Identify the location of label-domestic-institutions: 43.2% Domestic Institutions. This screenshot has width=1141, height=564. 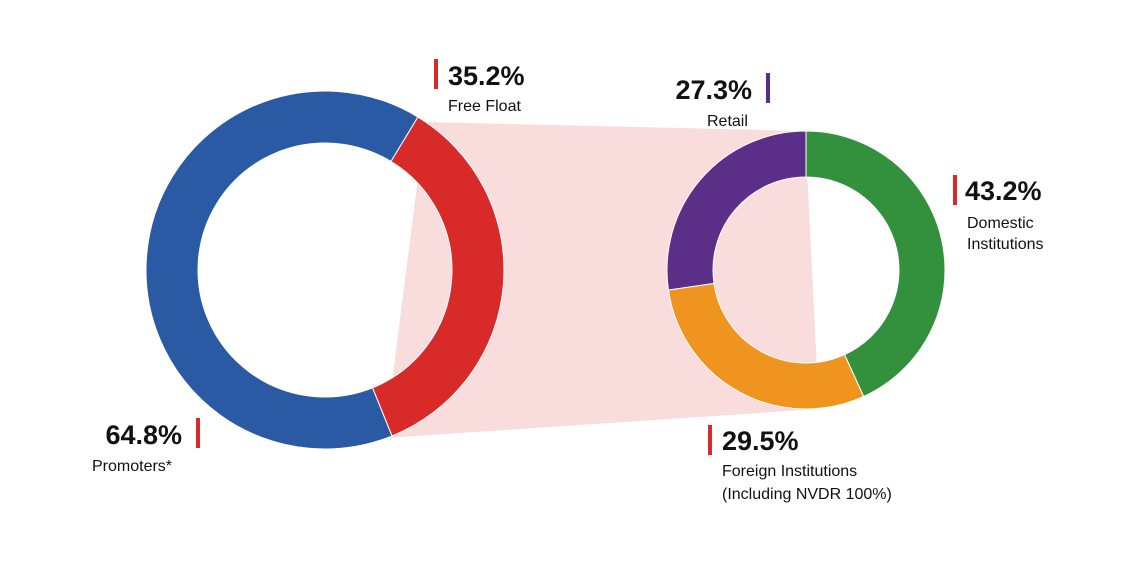
(998, 214).